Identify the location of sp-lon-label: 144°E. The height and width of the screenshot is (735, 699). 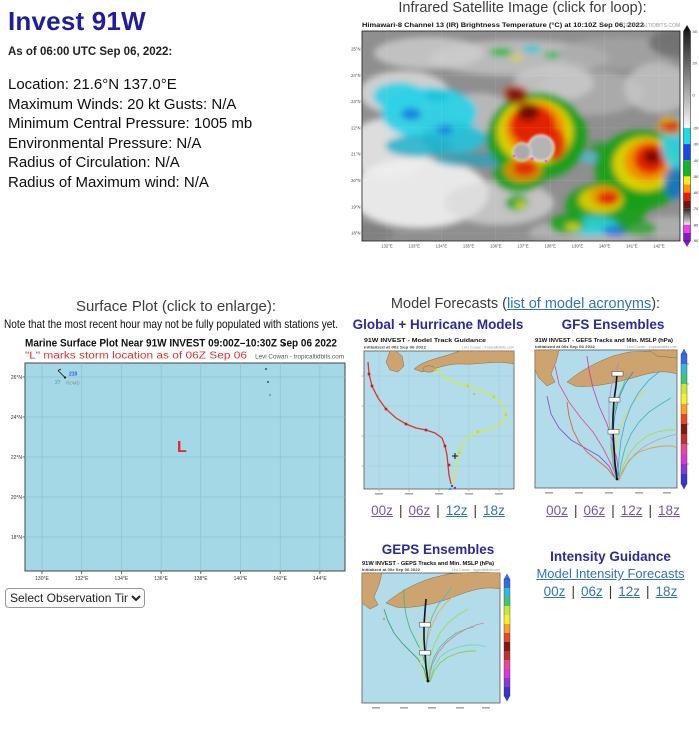
(320, 579).